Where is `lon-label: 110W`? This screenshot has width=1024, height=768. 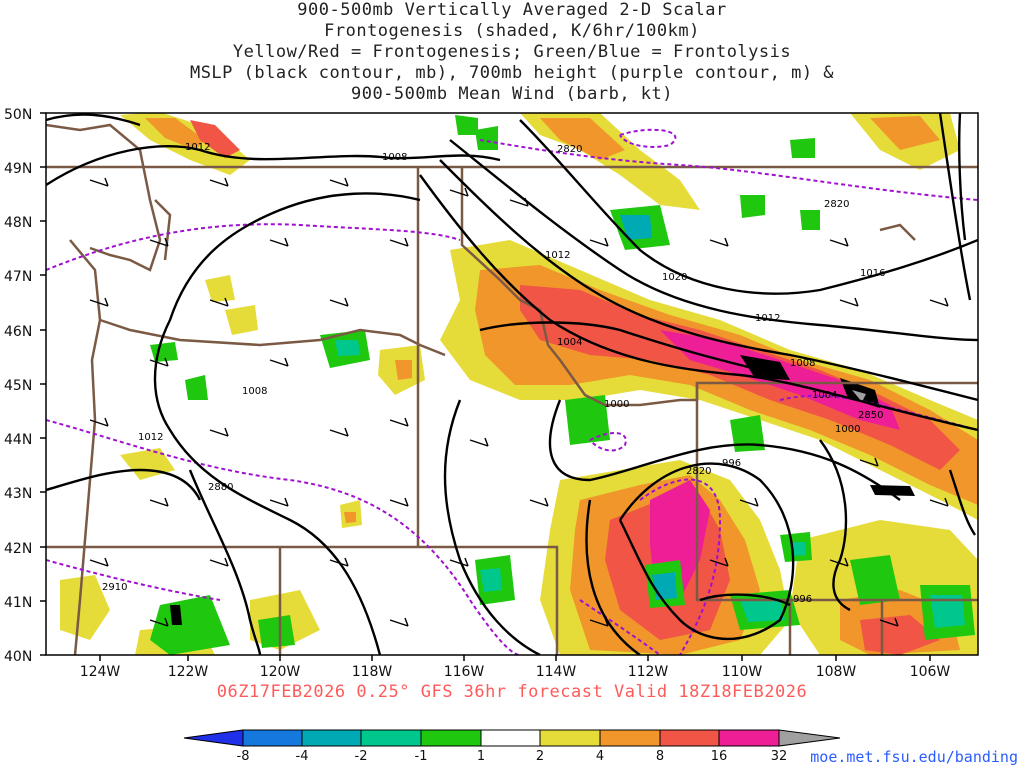 lon-label: 110W is located at coordinates (742, 672).